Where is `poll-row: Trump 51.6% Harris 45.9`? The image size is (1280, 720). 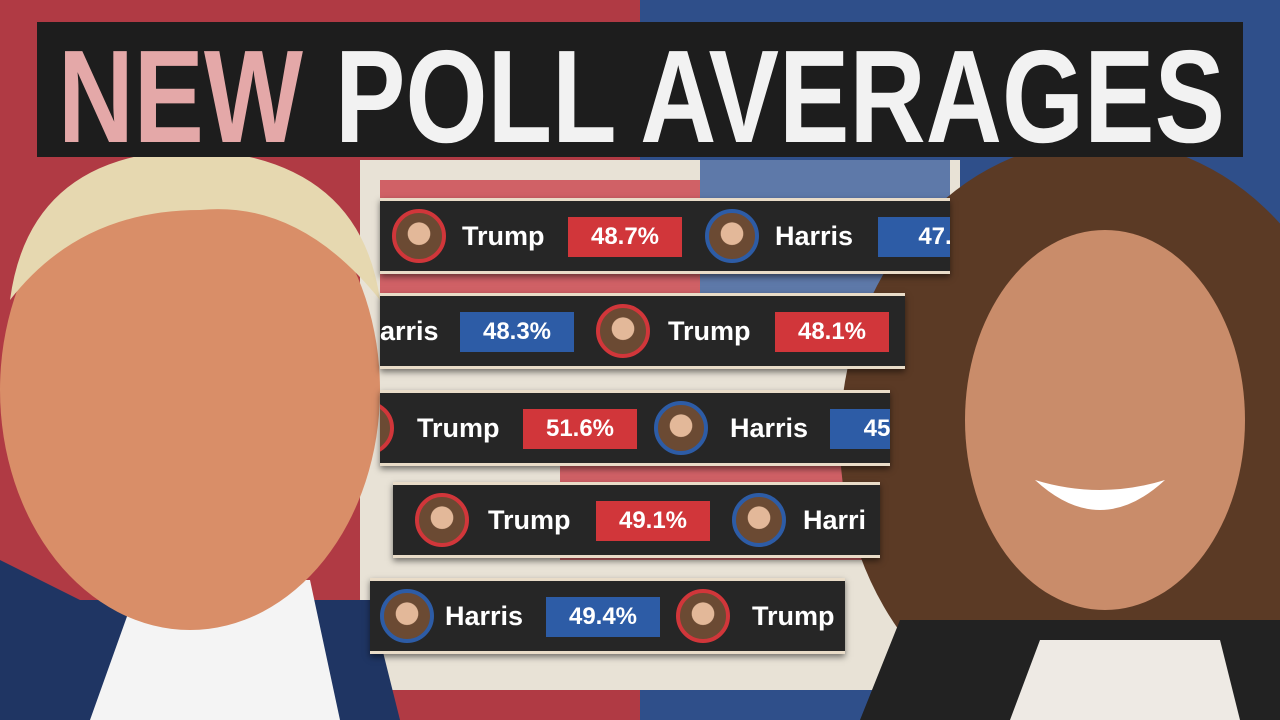
poll-row: Trump 51.6% Harris 45.9 is located at coordinates (635, 428).